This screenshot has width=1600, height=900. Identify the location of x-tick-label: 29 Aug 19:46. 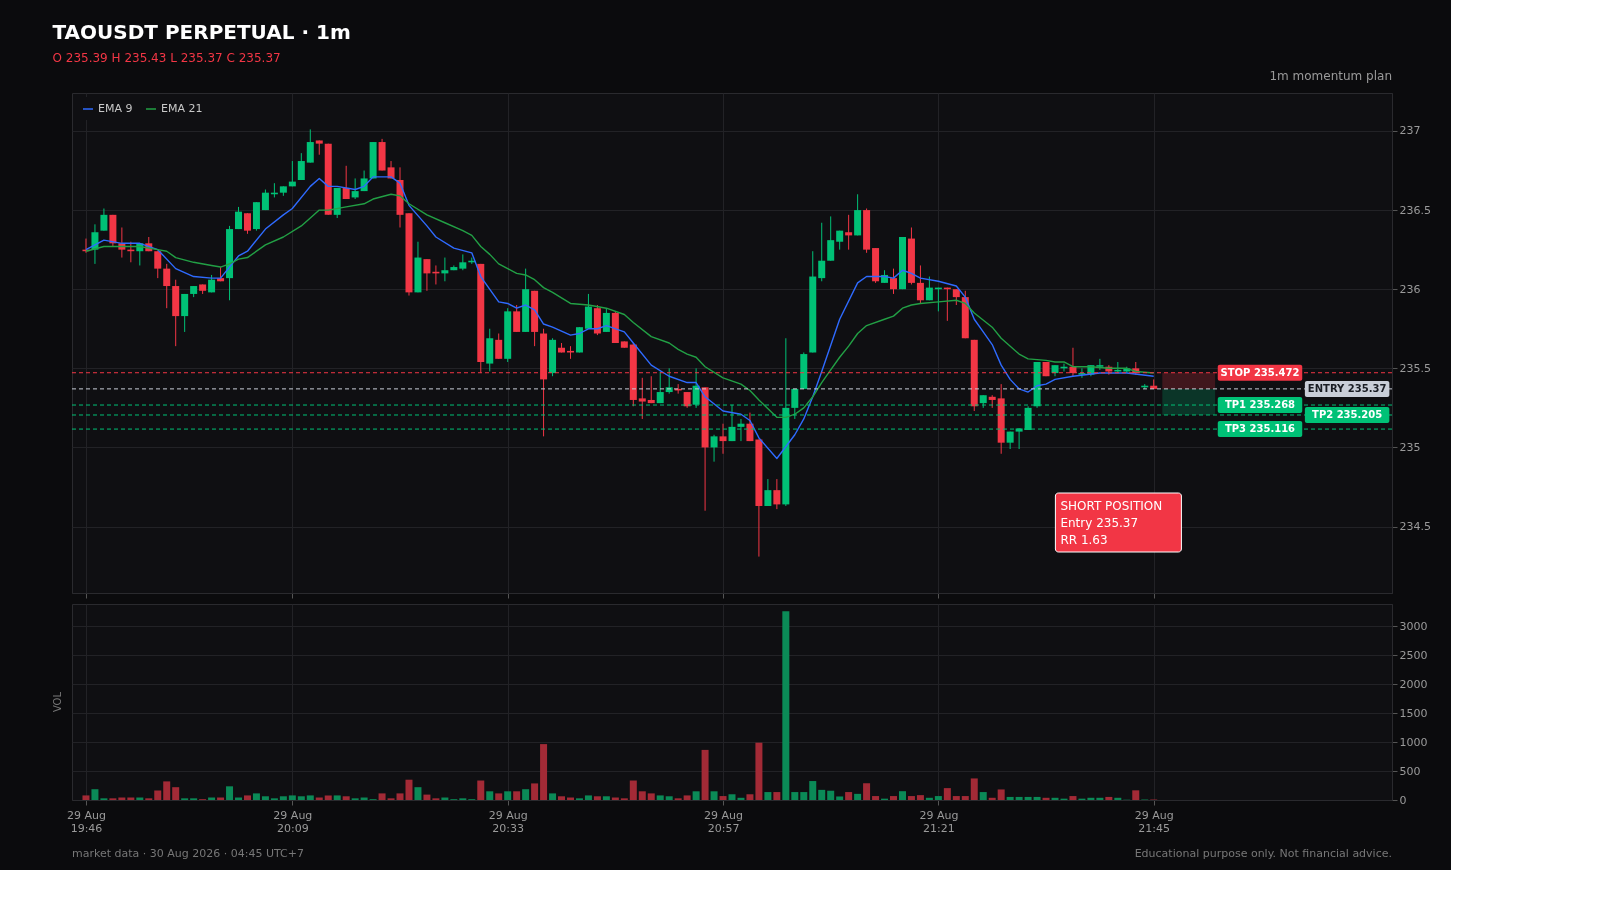
(86, 821).